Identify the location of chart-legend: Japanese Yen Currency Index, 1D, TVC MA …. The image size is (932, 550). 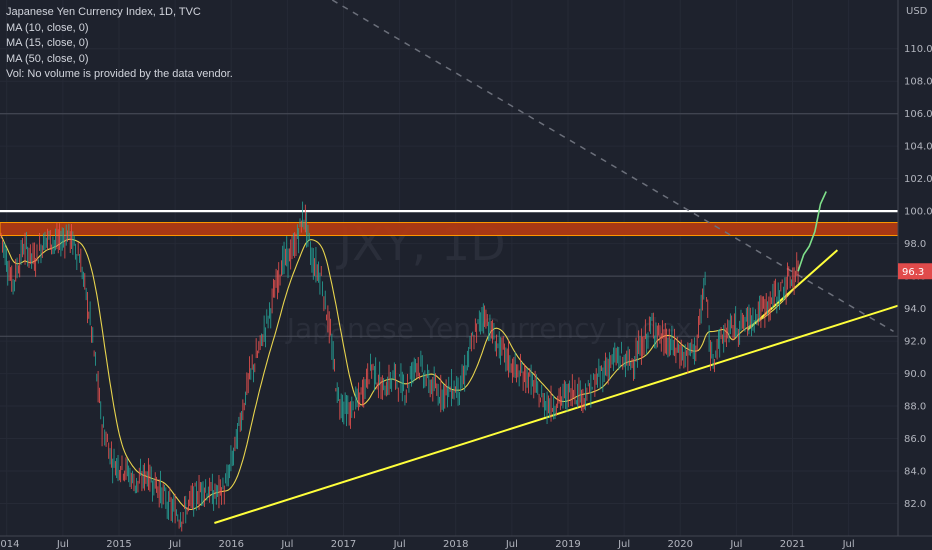
(119, 44).